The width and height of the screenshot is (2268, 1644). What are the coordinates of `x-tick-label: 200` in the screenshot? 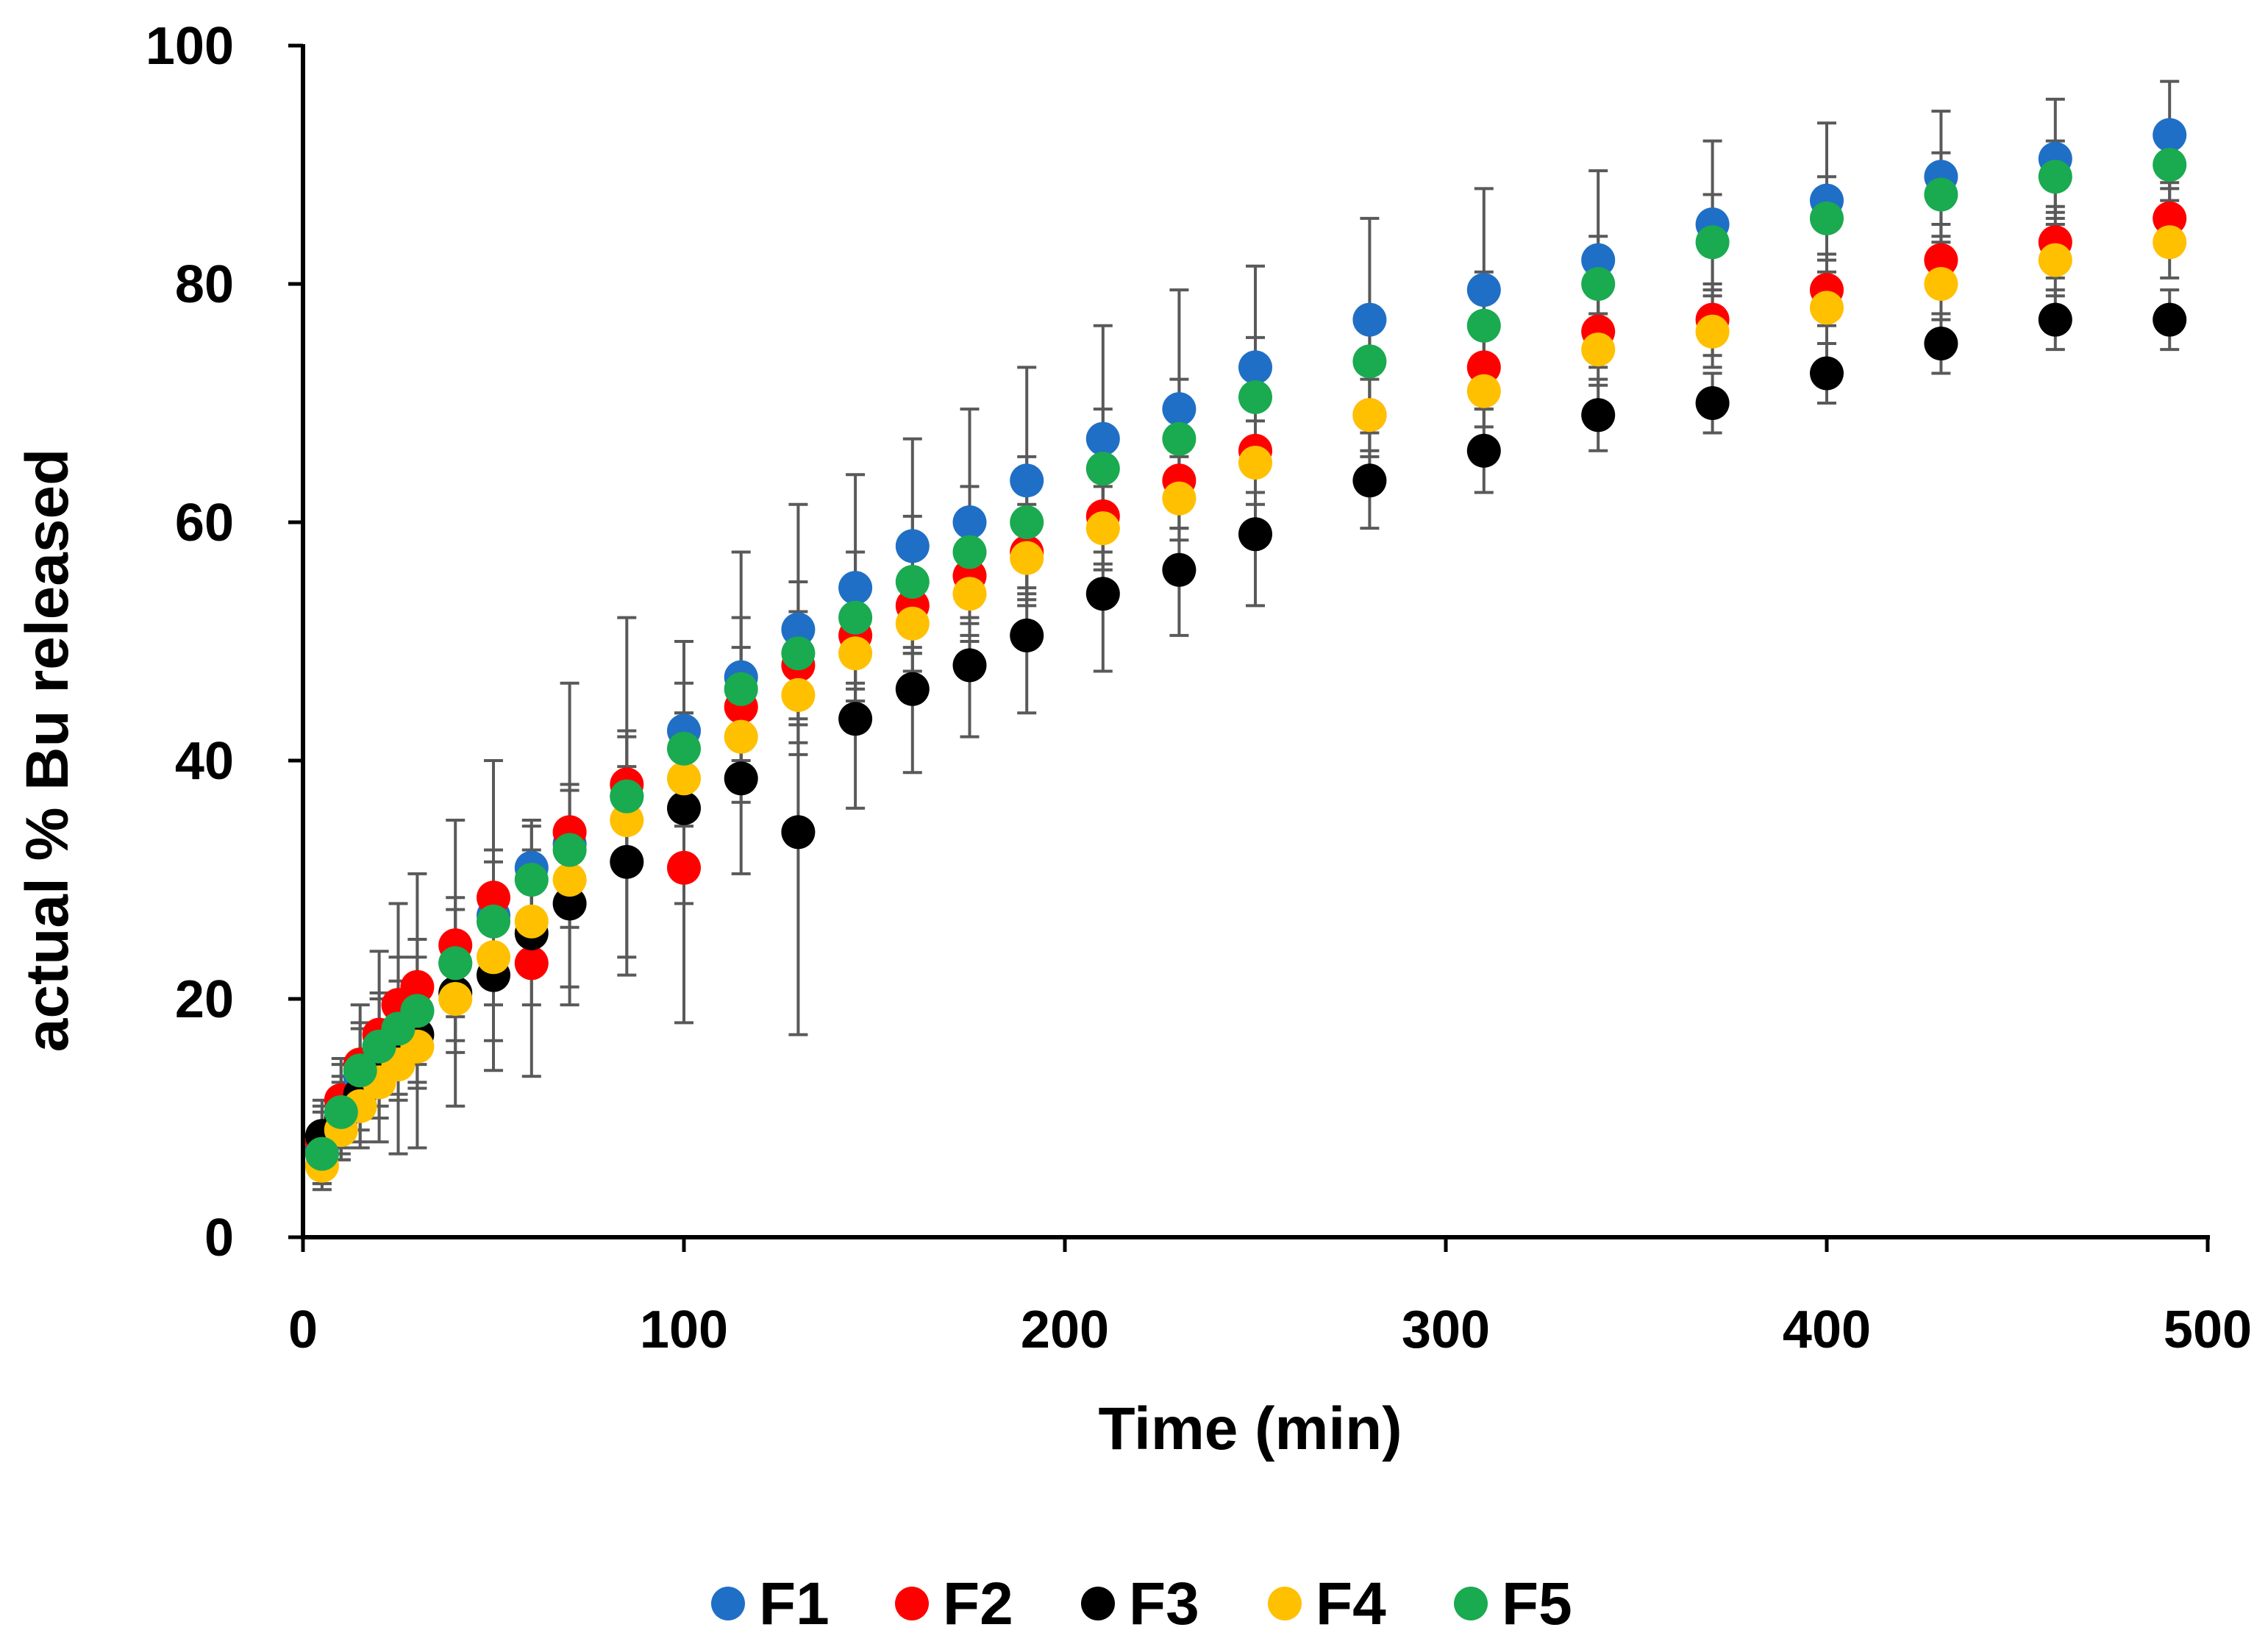 It's located at (1065, 1329).